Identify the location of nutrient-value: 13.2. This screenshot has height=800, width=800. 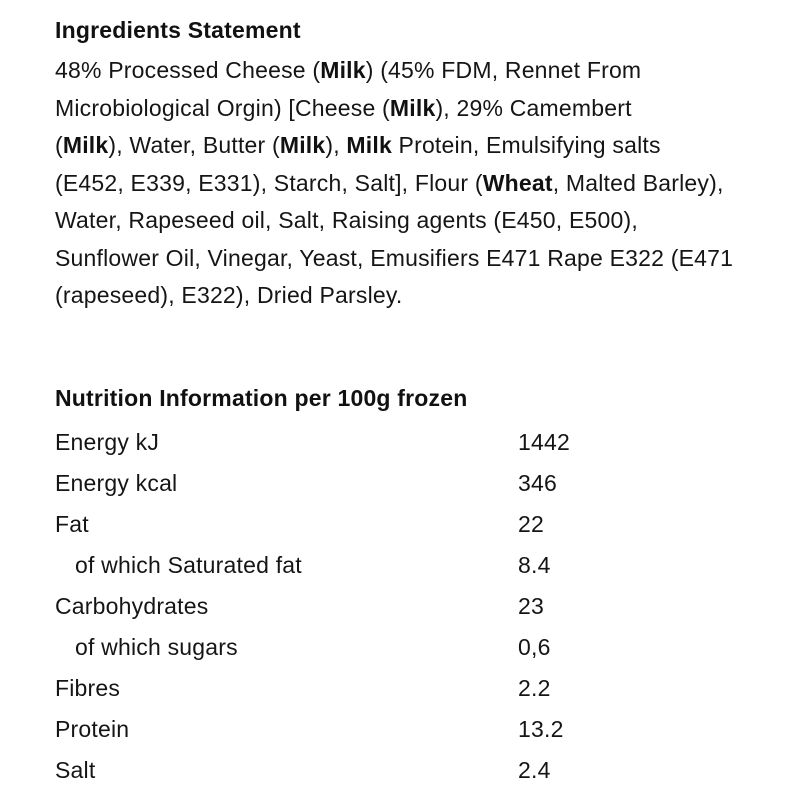
(541, 728).